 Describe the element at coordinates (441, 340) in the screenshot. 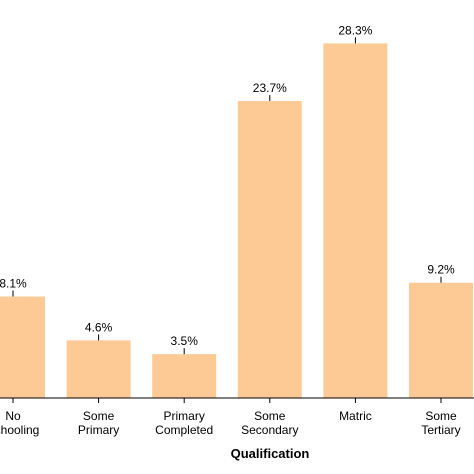

I see `bar-some-tertiary` at that location.